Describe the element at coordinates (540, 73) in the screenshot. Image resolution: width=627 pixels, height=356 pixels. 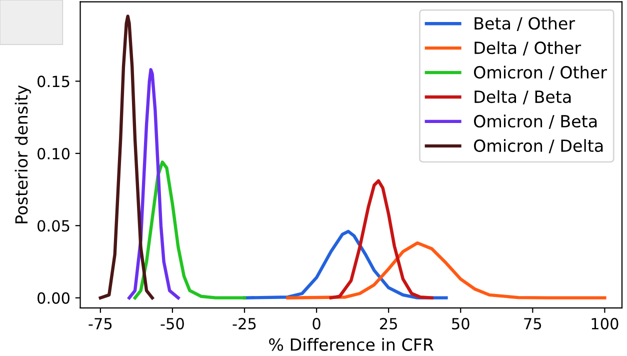
I see `legend-label: Omicron / Other` at that location.